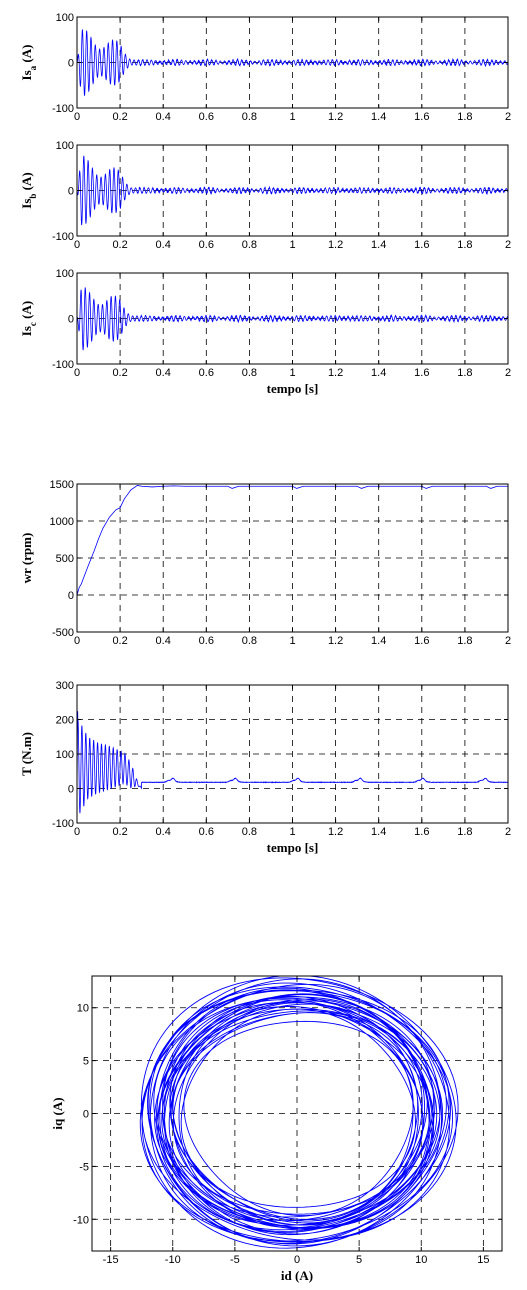 The image size is (527, 1290). What do you see at coordinates (62, 485) in the screenshot?
I see `y-tick-label: 1500` at bounding box center [62, 485].